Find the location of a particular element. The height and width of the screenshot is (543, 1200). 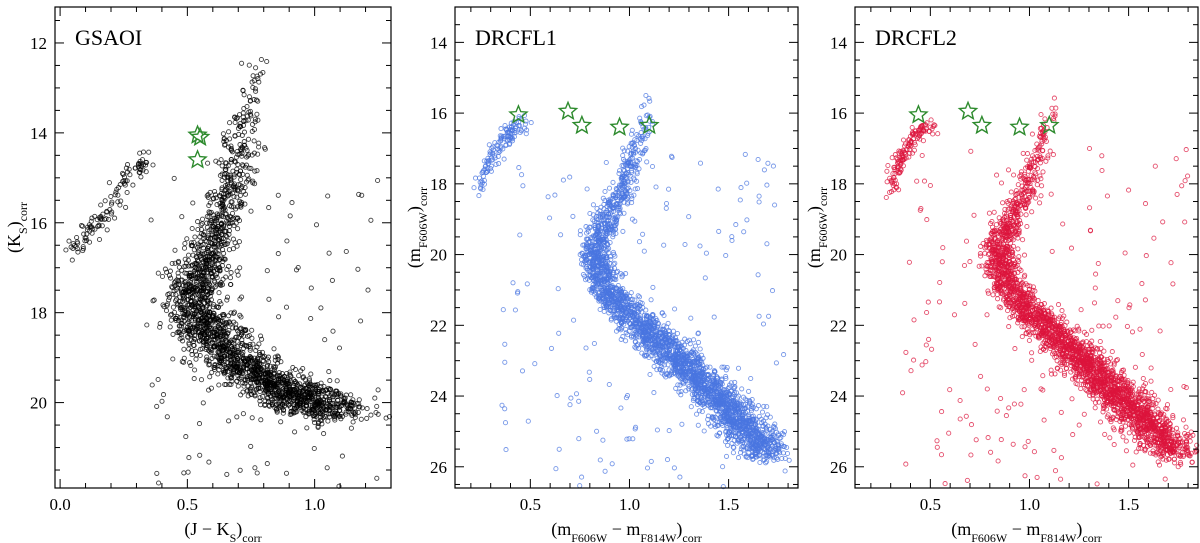

gsaoi-x-tick-label: 0.5 is located at coordinates (187, 504).